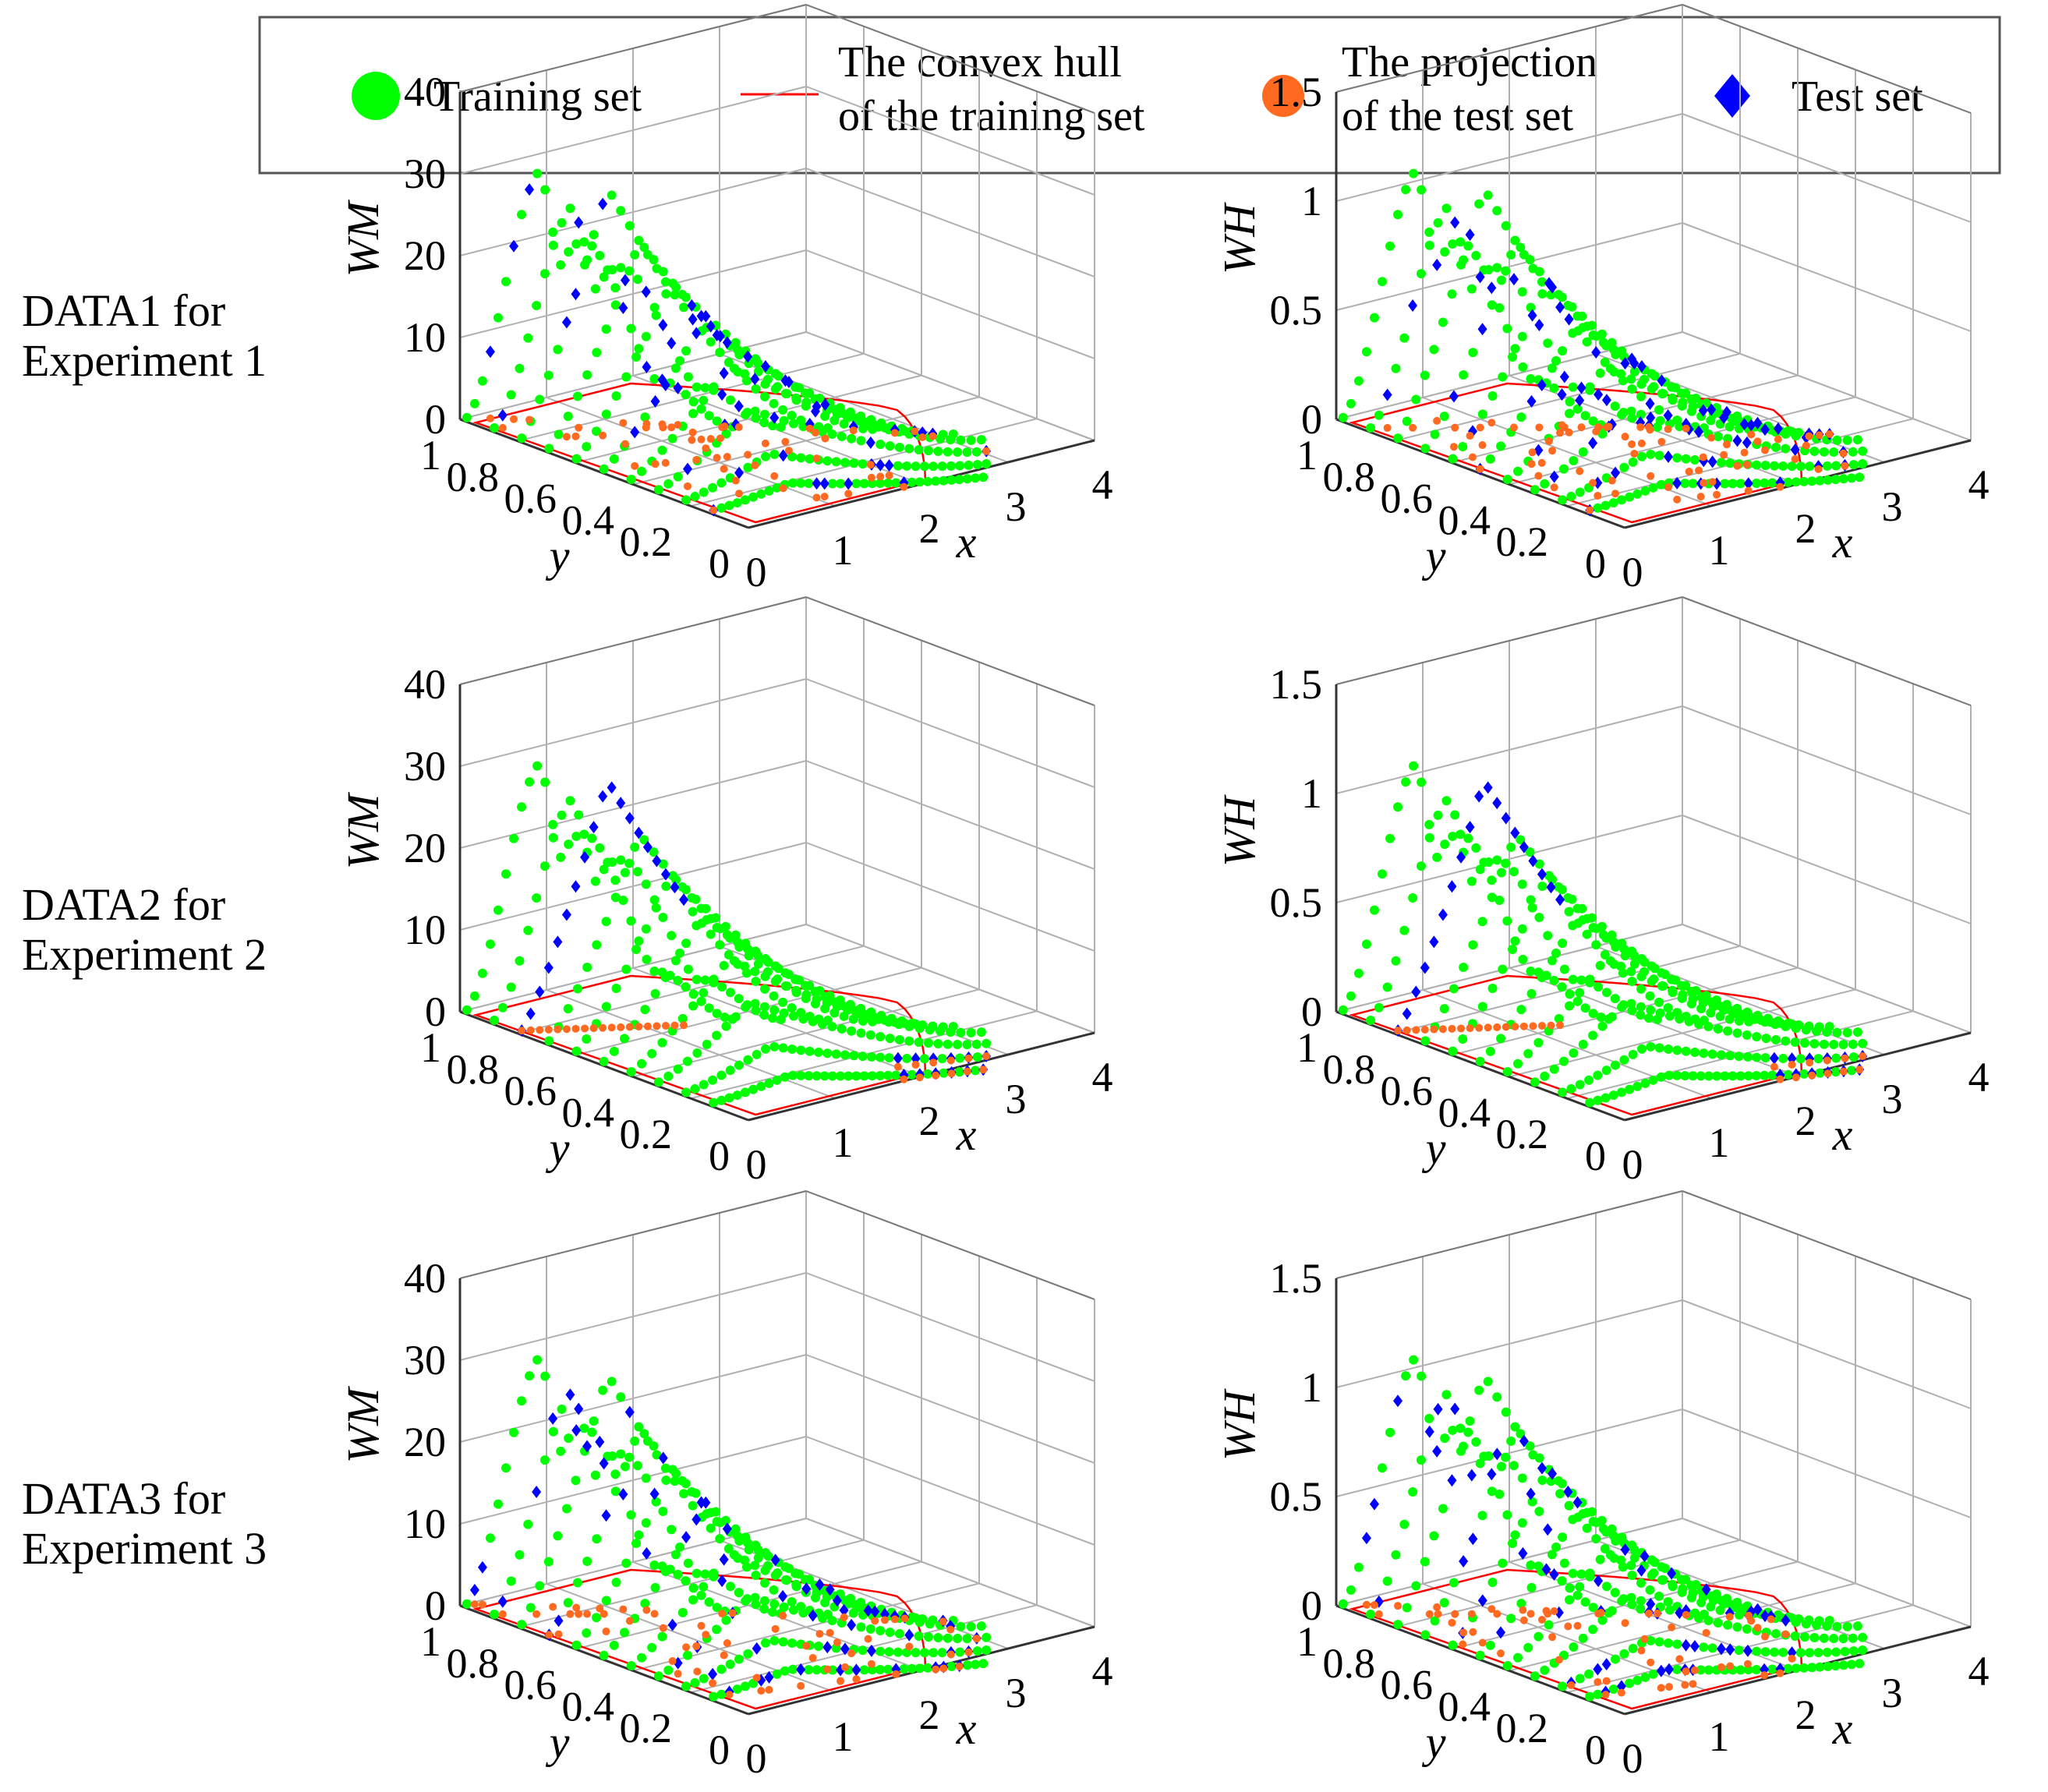 This screenshot has height=1792, width=2048. Describe the element at coordinates (843, 1143) in the screenshot. I see `x-tick-label: 1` at that location.